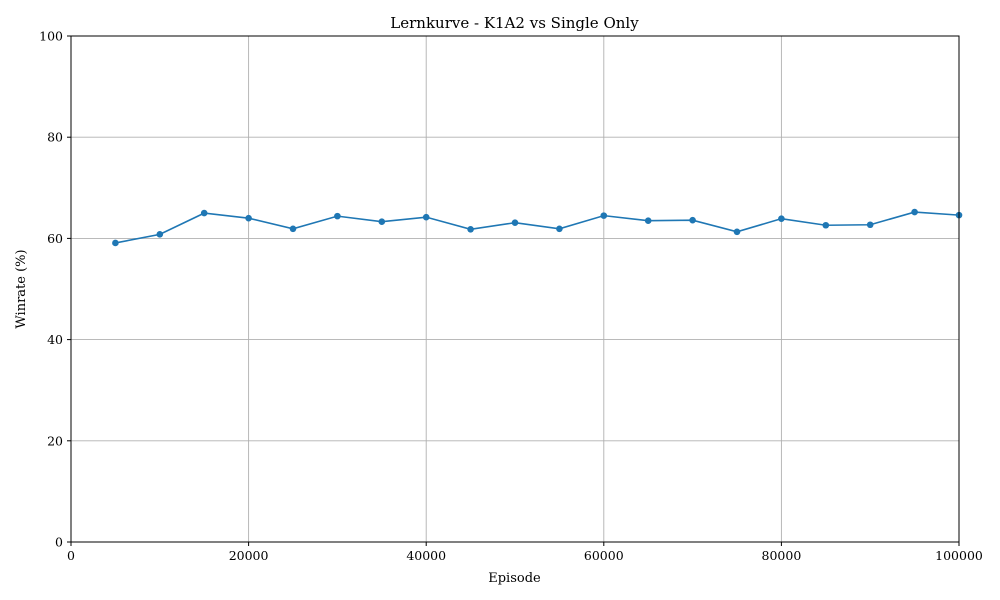 This screenshot has width=1000, height=600. I want to click on y-axis-label: Winrate (%), so click(21, 288).